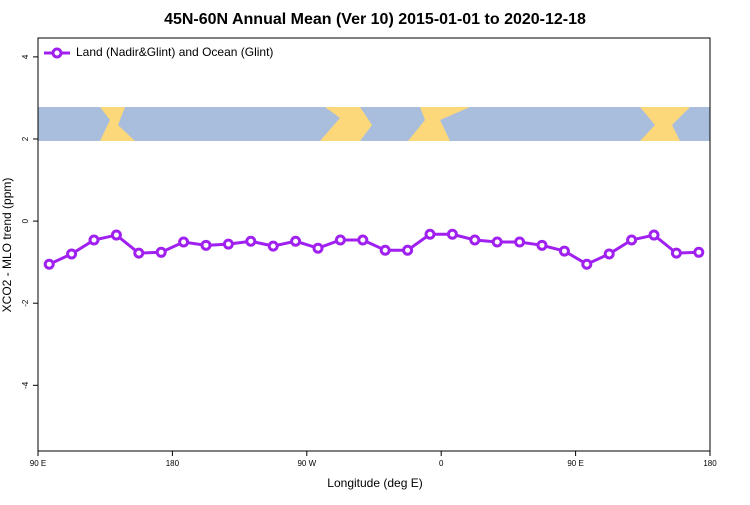 The width and height of the screenshot is (750, 505). What do you see at coordinates (174, 52) in the screenshot?
I see `legend-label: Land (Nadir&Glint) and Ocean (Glint)` at bounding box center [174, 52].